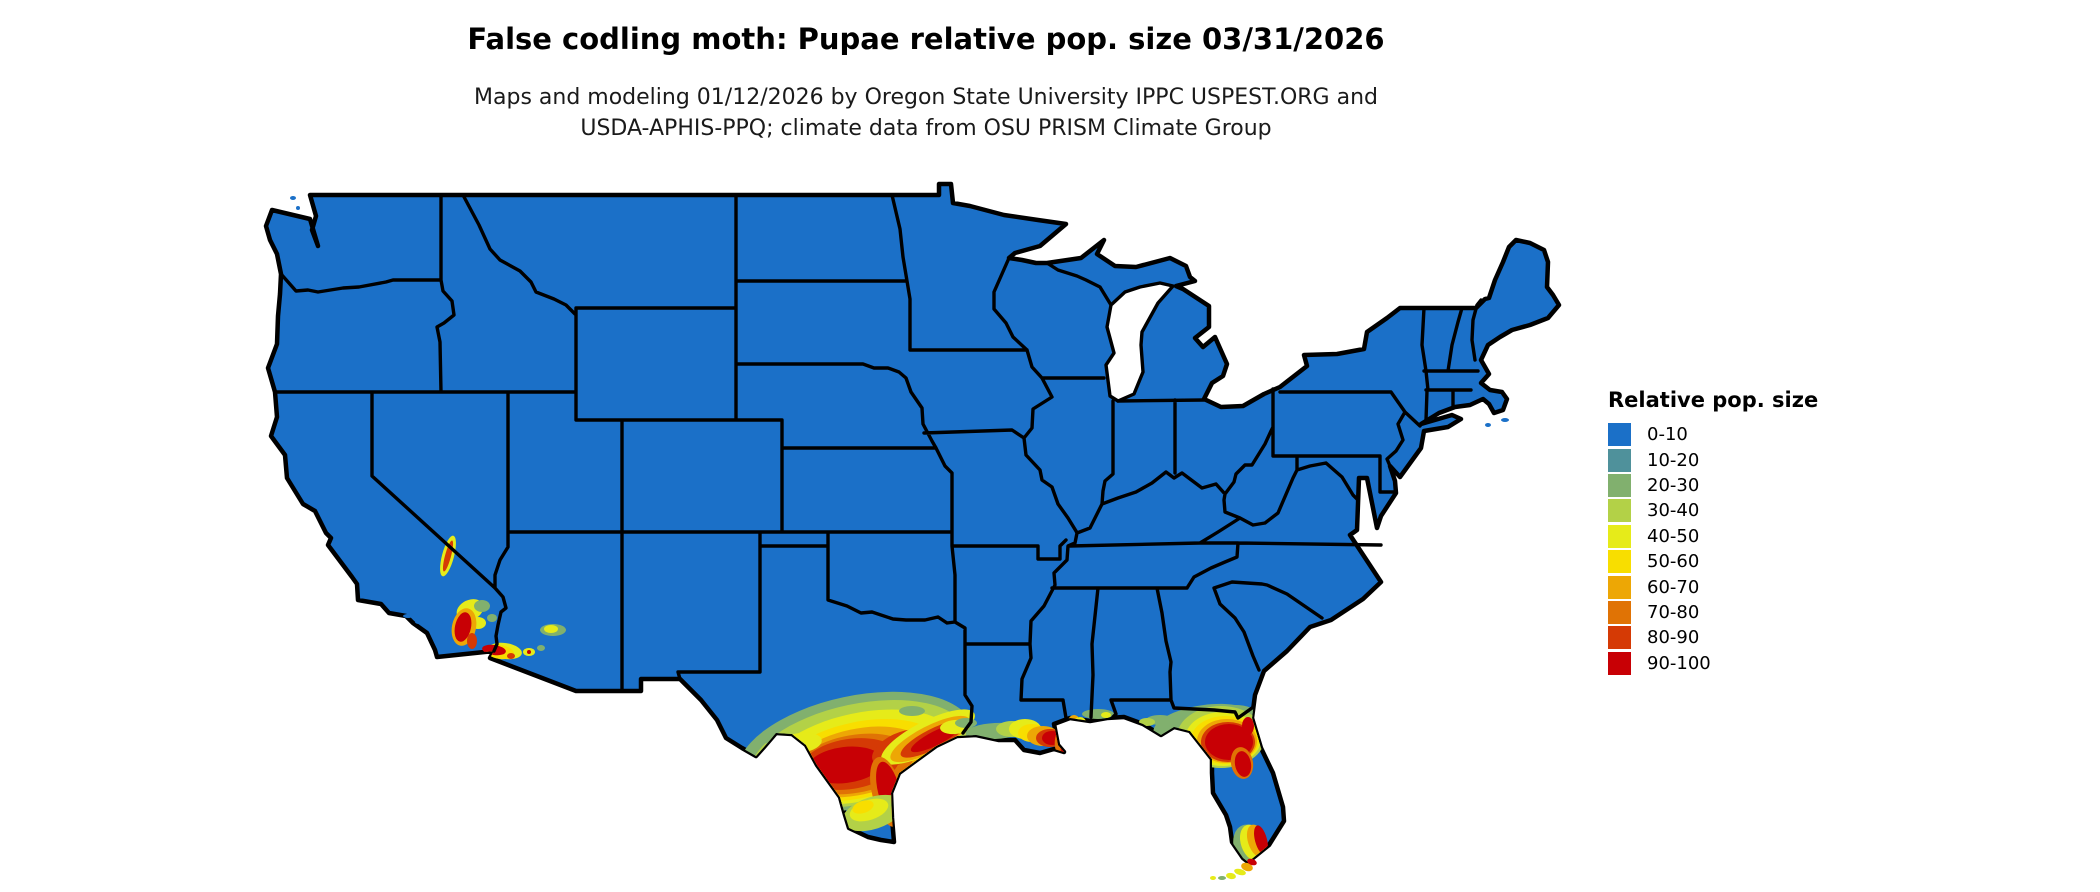 The image size is (2100, 892). I want to click on legend-item: 0-10, so click(1713, 434).